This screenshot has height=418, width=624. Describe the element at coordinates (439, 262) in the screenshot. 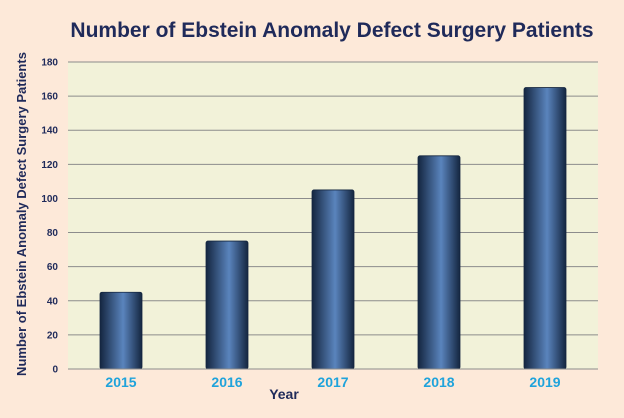

I see `bar-2018` at that location.